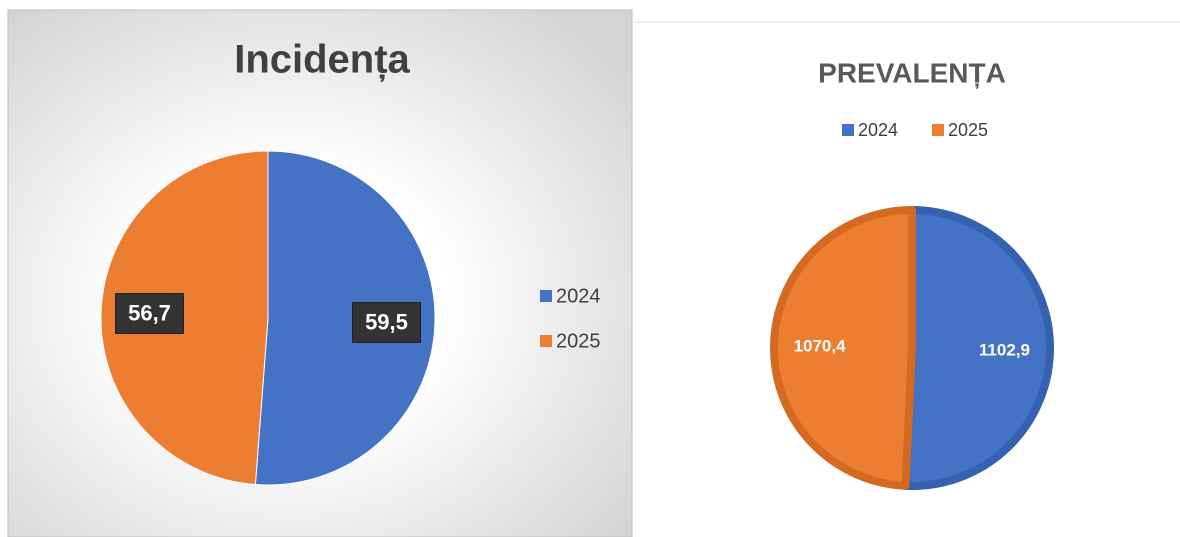  I want to click on data-label: 56,7, so click(149, 312).